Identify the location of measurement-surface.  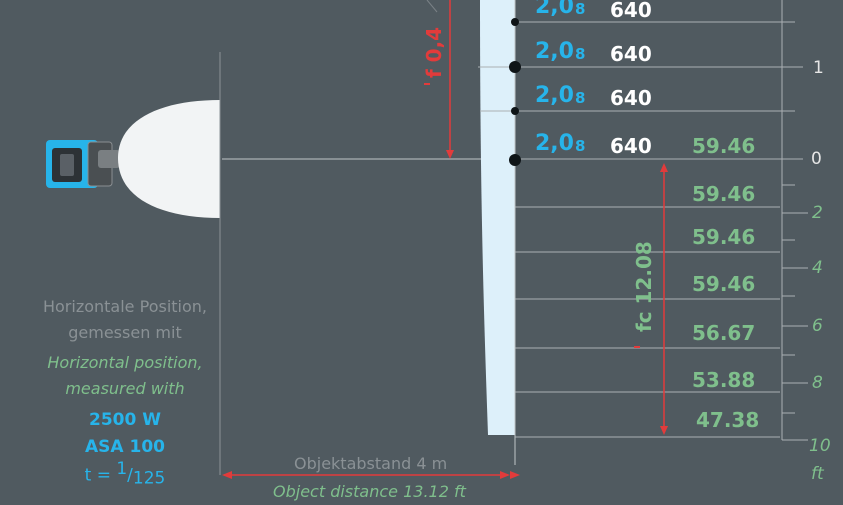
(497, 217).